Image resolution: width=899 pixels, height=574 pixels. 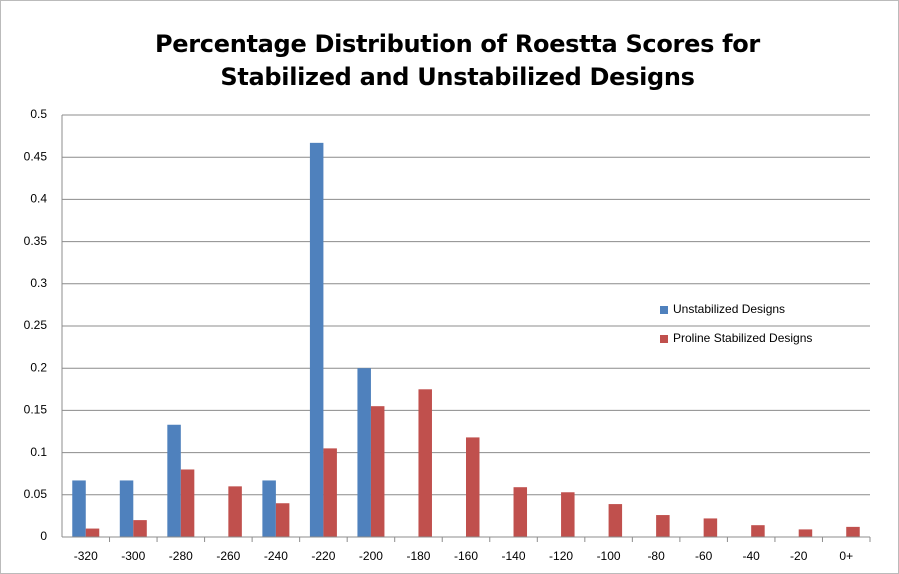 What do you see at coordinates (181, 556) in the screenshot?
I see `x-tick-label: -280` at bounding box center [181, 556].